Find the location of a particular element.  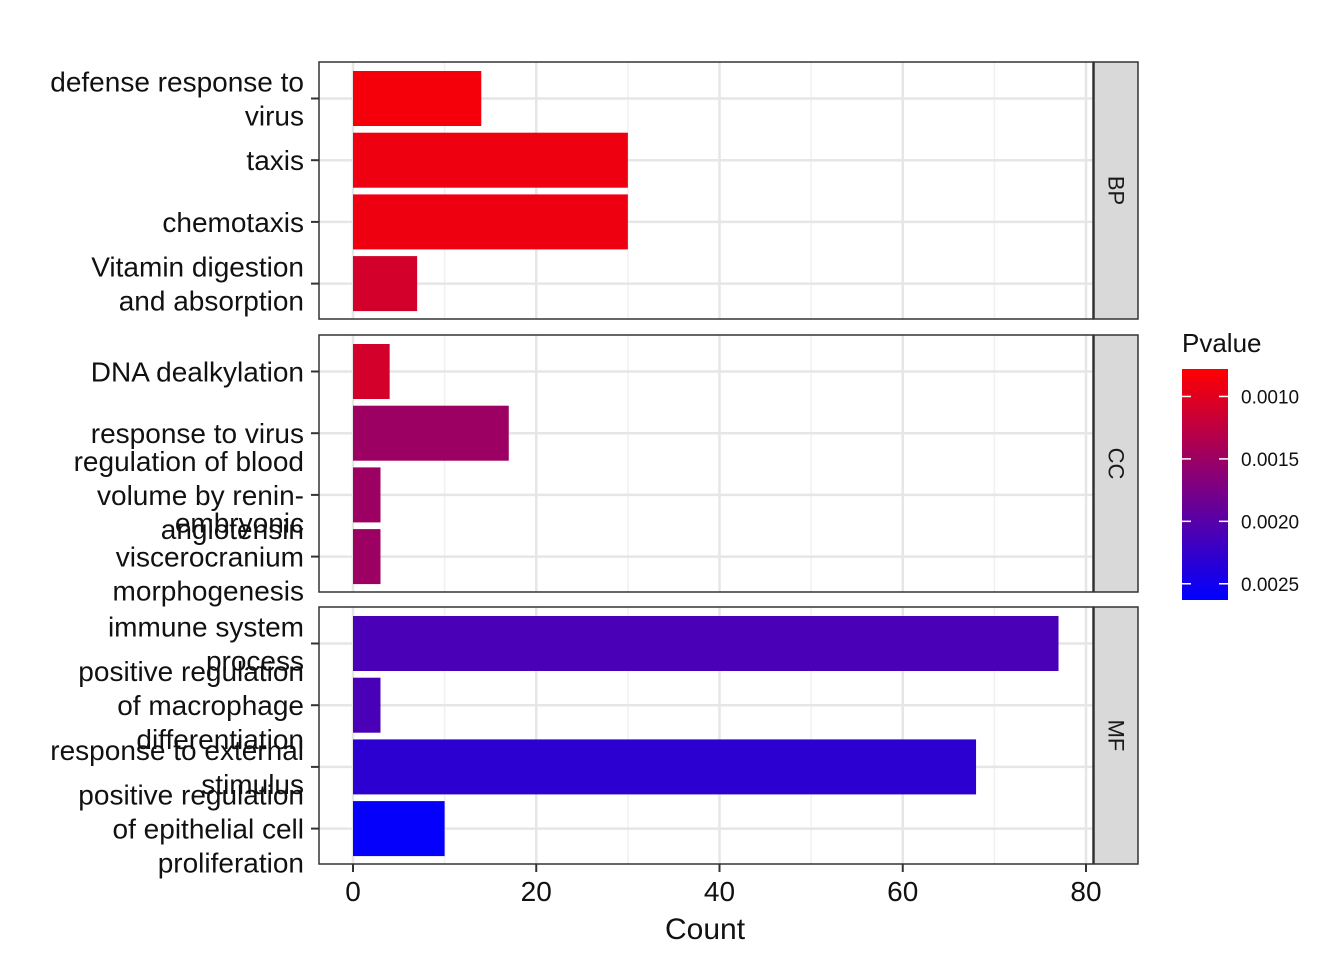

x-axis: 0 20 40 60 80 is located at coordinates (723, 885).